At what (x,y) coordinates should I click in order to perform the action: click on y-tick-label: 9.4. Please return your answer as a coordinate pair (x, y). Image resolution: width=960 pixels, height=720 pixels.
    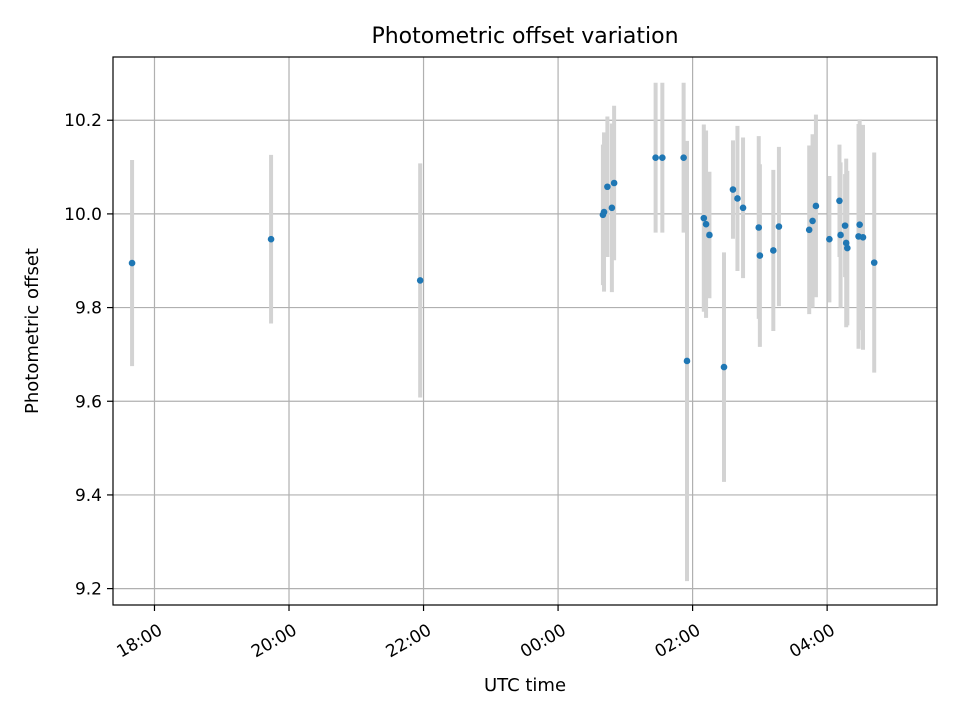
    Looking at the image, I should click on (88, 496).